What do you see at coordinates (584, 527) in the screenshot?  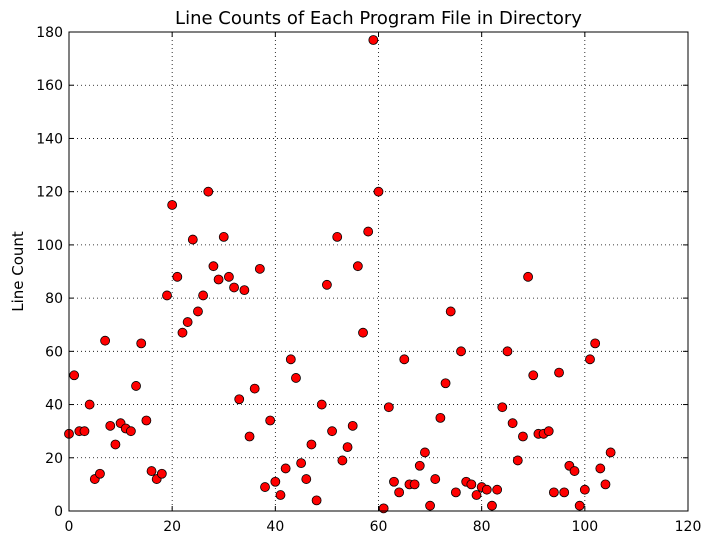 I see `x-tick-label: 100` at bounding box center [584, 527].